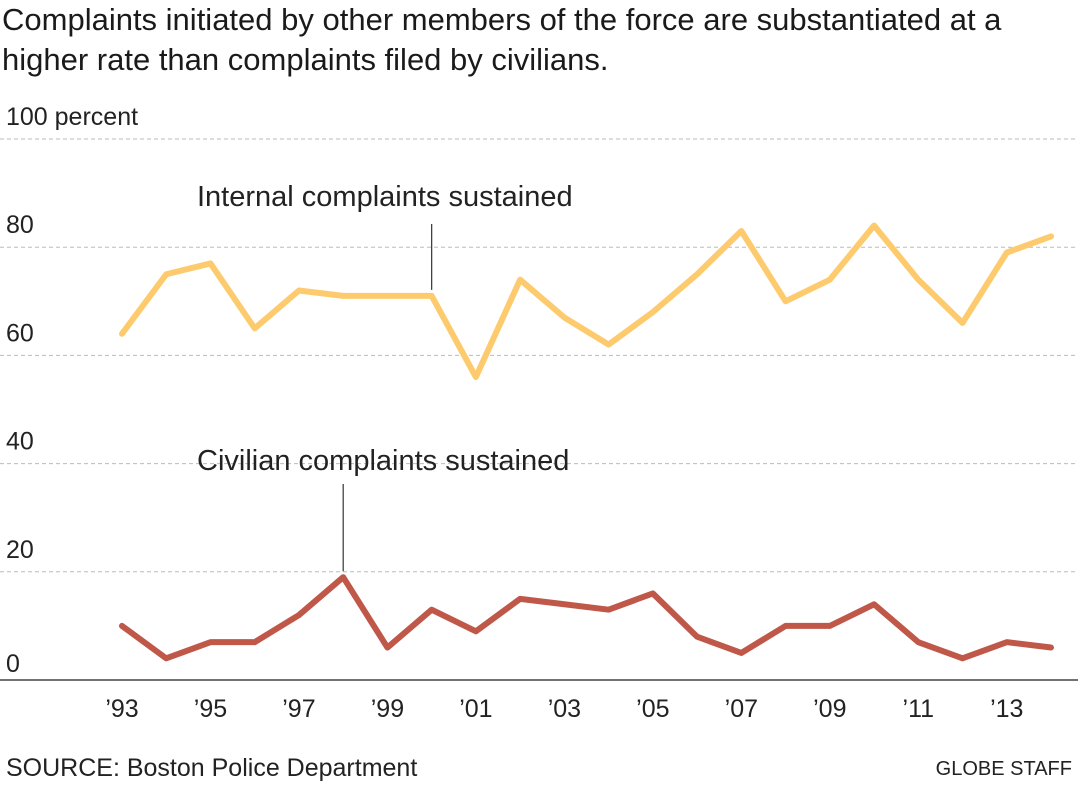 The height and width of the screenshot is (787, 1080). Describe the element at coordinates (121, 709) in the screenshot. I see `x-tick-label: ’93` at that location.